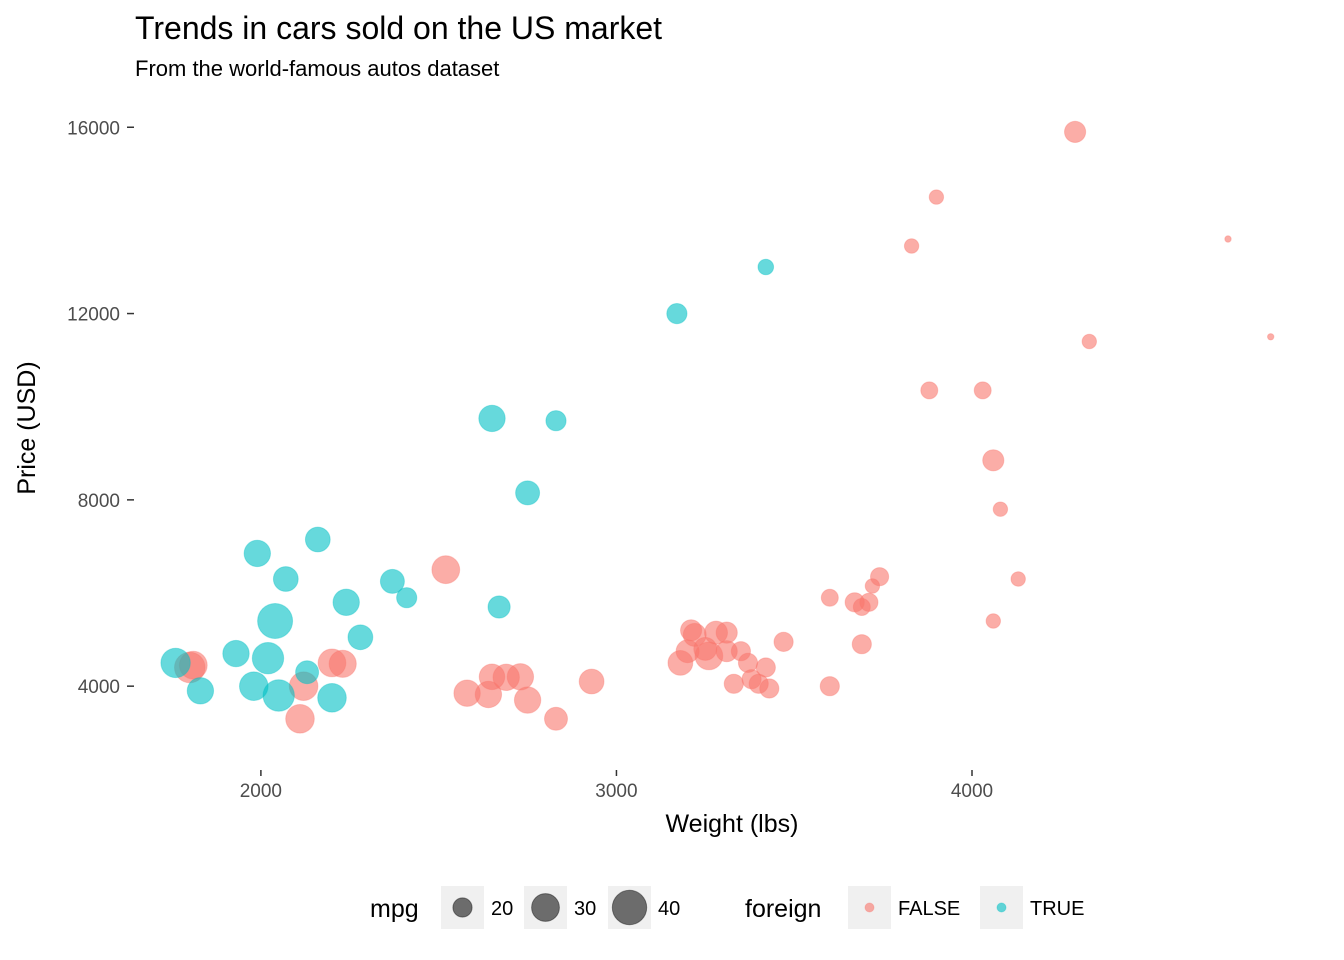  I want to click on y-tick-label: 12000, so click(93, 315).